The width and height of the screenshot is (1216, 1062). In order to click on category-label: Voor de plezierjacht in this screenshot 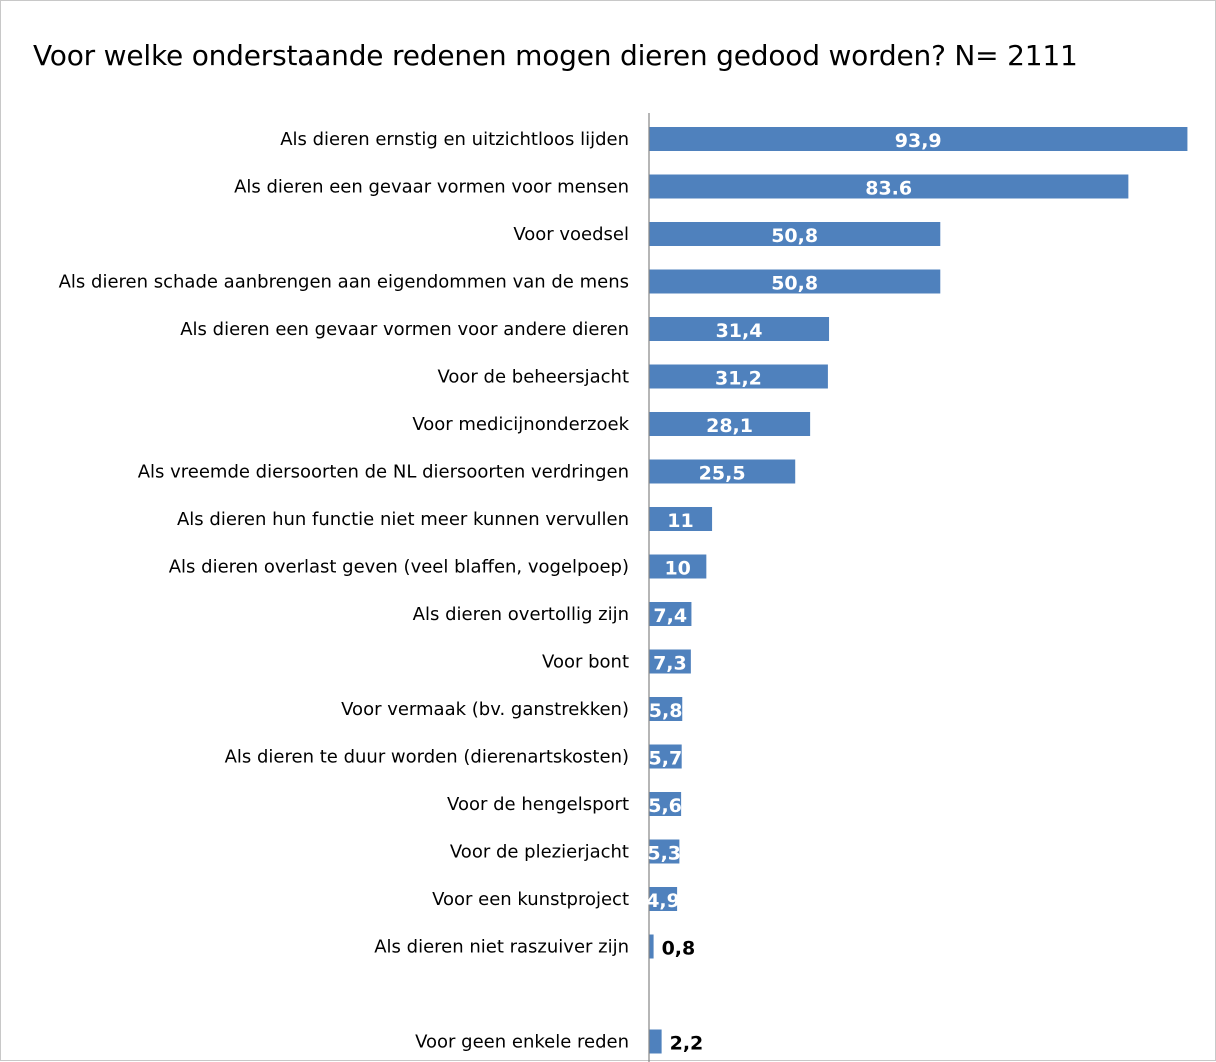, I will do `click(539, 852)`.